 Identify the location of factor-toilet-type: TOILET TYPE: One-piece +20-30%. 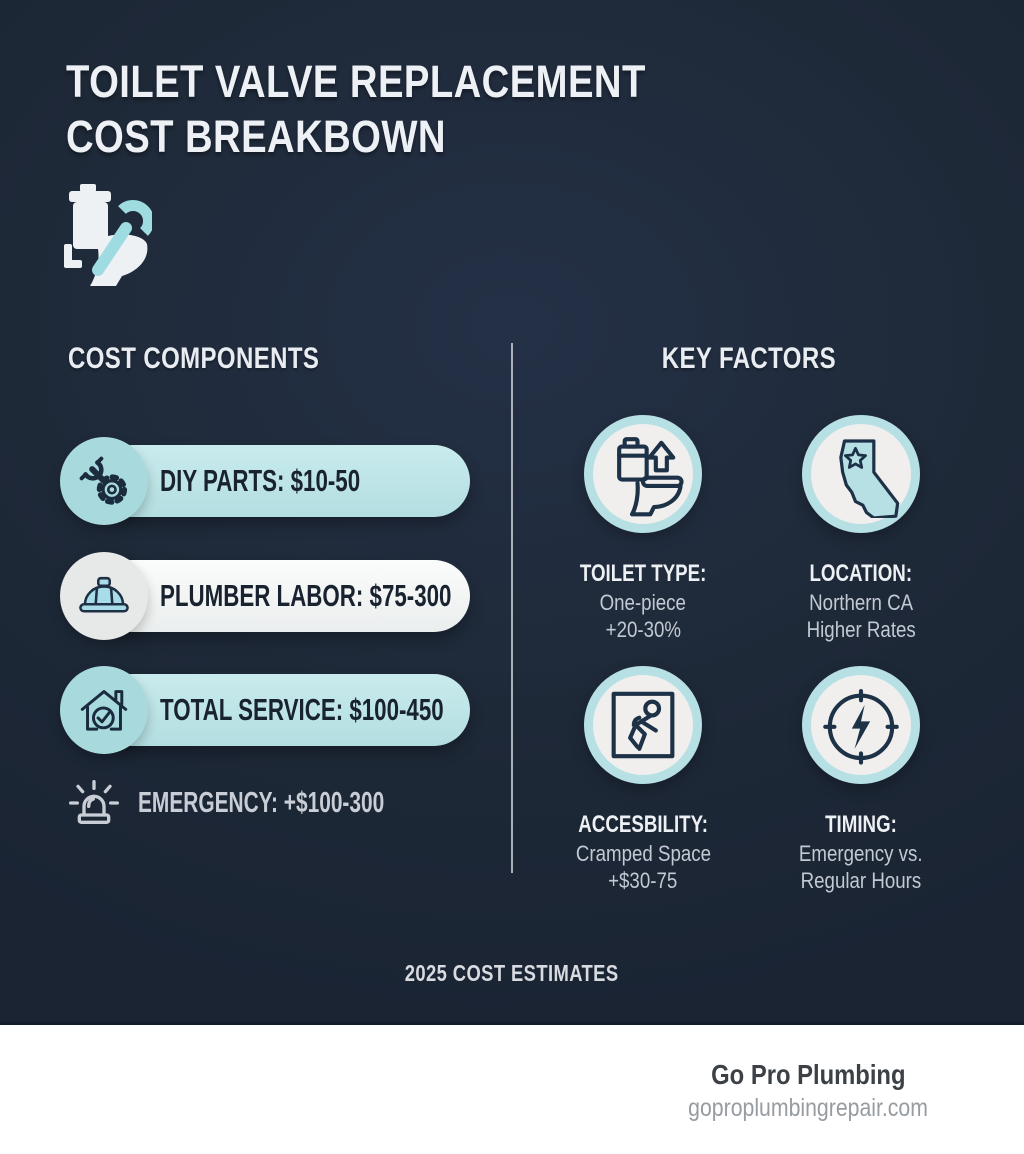
(643, 529).